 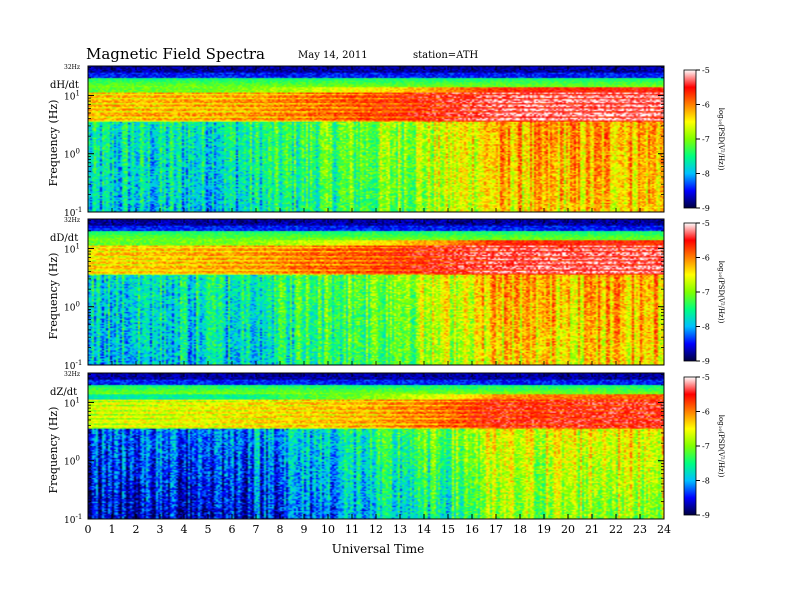 I want to click on x-axis-label: Universal Time, so click(x=378, y=549).